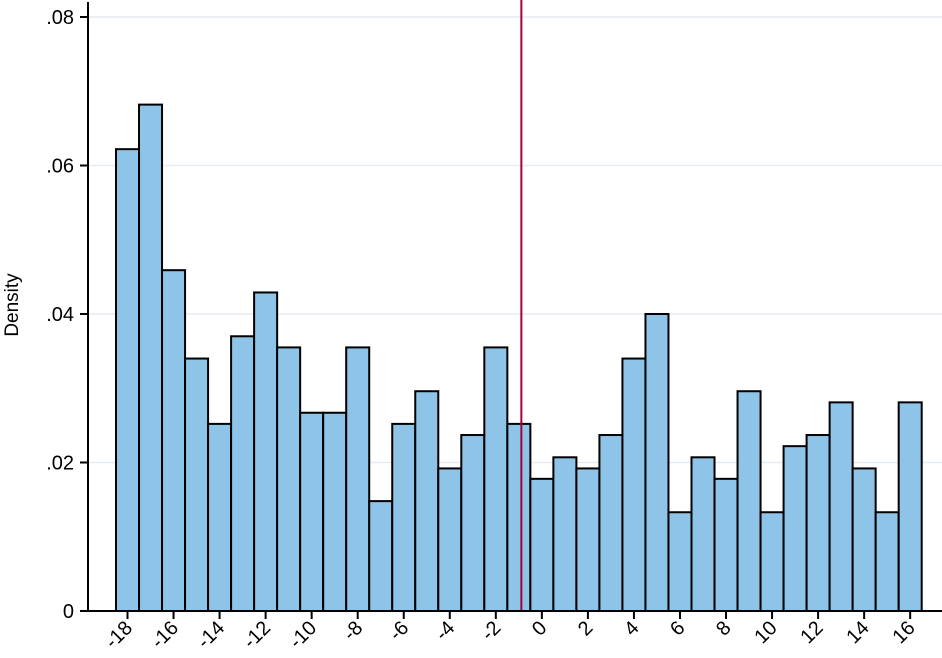 The height and width of the screenshot is (658, 942). Describe the element at coordinates (857, 632) in the screenshot. I see `x-tick-label: 14` at that location.